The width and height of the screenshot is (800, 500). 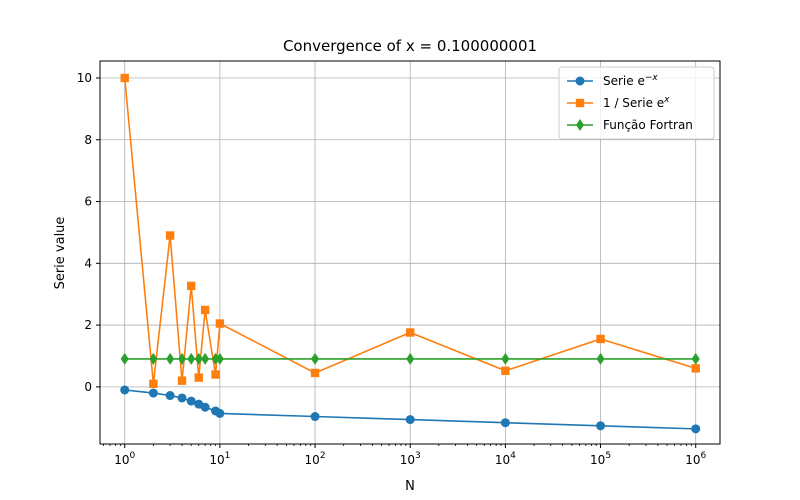 What do you see at coordinates (410, 46) in the screenshot?
I see `chart-title: Convergence of x = 0.100000001` at bounding box center [410, 46].